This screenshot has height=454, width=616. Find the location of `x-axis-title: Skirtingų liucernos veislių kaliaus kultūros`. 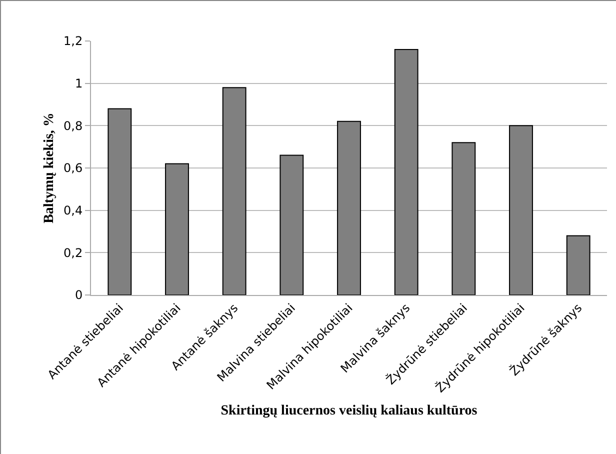

x-axis-title: Skirtingų liucernos veislių kaliaus kultūros is located at coordinates (349, 411).